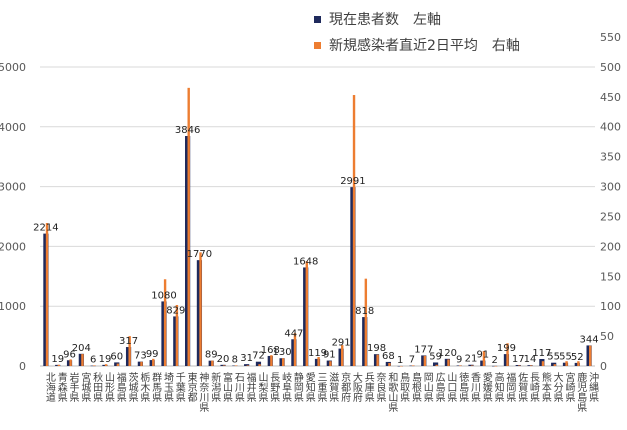 This screenshot has width=627, height=430. Describe the element at coordinates (282, 352) in the screenshot. I see `data-label-current: 130` at that location.